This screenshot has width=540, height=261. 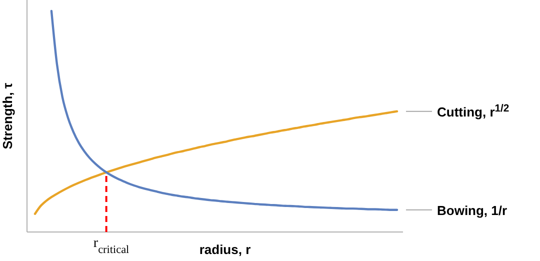 I want to click on text: Bowing, 1/r, so click(x=472, y=210).